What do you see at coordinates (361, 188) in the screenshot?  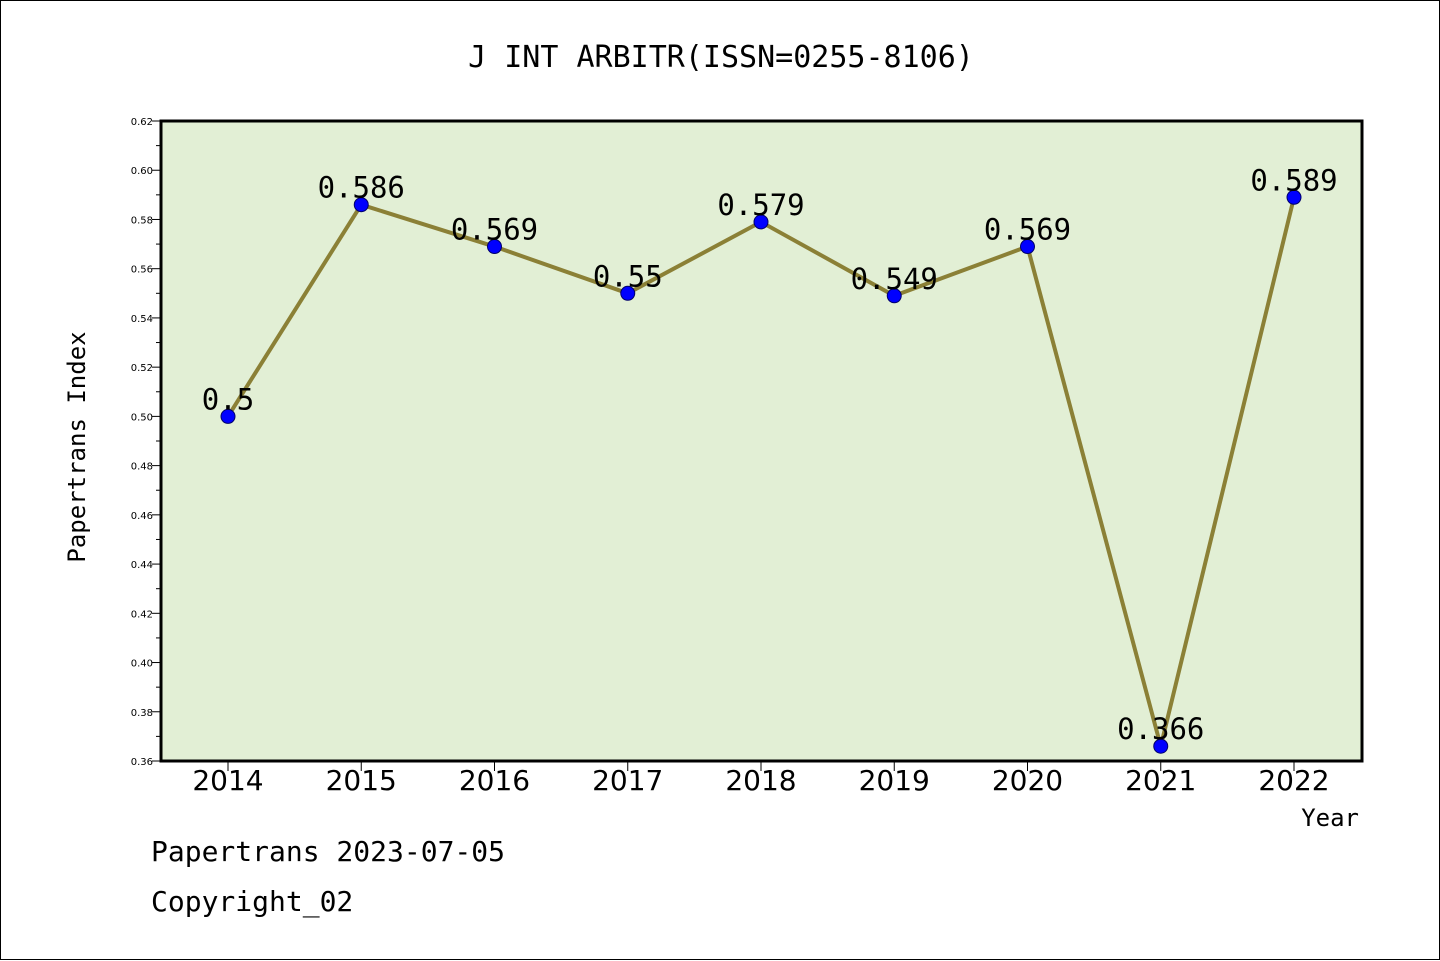 I see `data-label: 0.586` at bounding box center [361, 188].